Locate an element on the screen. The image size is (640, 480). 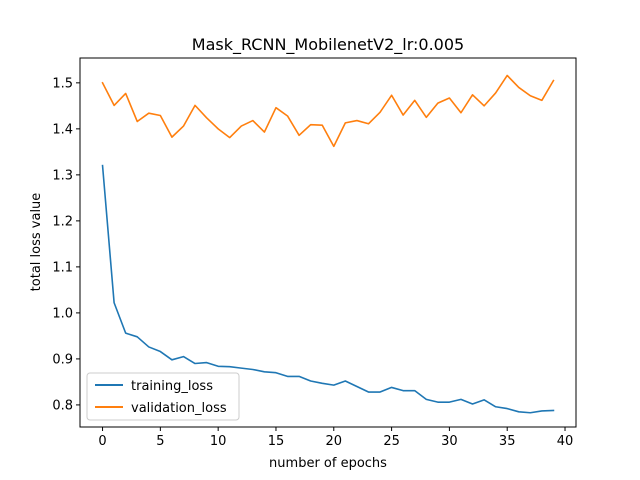
y-axis-ticks: 0.8 0.9 1.0 1.1 1.2 1.3 1.4 1.5 is located at coordinates (66, 244).